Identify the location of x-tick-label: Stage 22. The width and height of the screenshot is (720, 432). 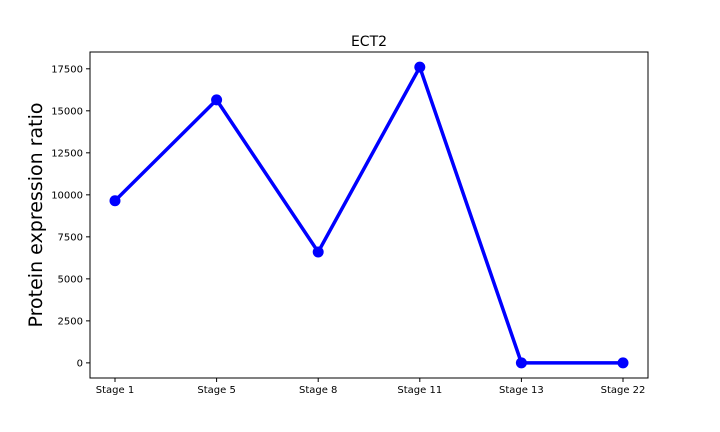
(623, 390).